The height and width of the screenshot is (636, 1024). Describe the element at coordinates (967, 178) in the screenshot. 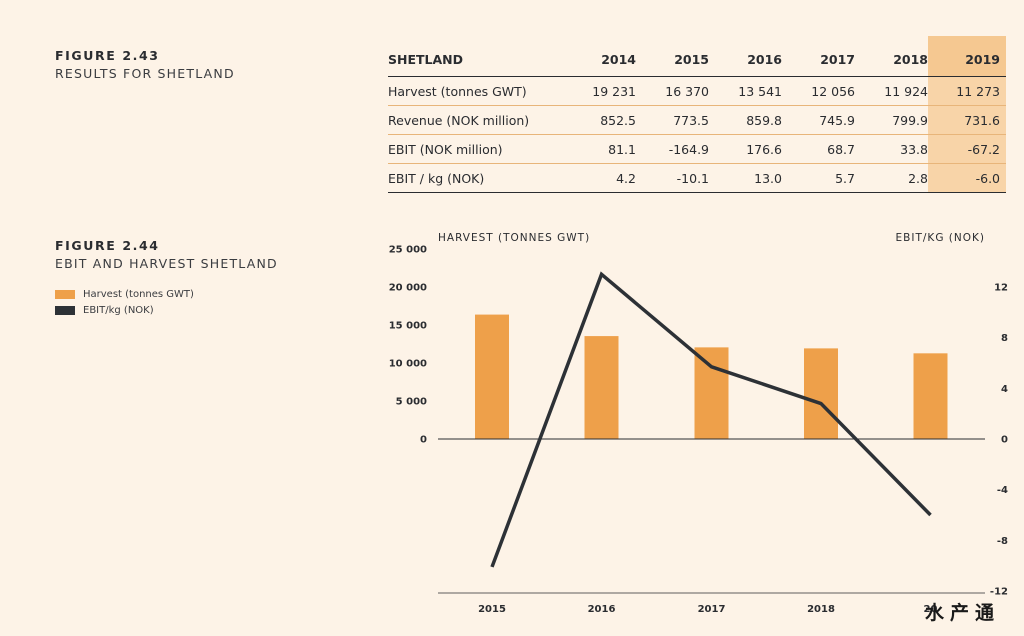

I see `cell-highlight: -6.0` at that location.